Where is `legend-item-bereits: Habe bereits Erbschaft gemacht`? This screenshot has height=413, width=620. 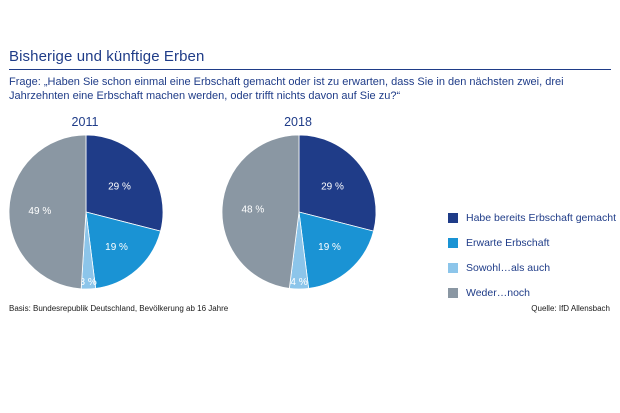 legend-item-bereits: Habe bereits Erbschaft gemacht is located at coordinates (532, 217).